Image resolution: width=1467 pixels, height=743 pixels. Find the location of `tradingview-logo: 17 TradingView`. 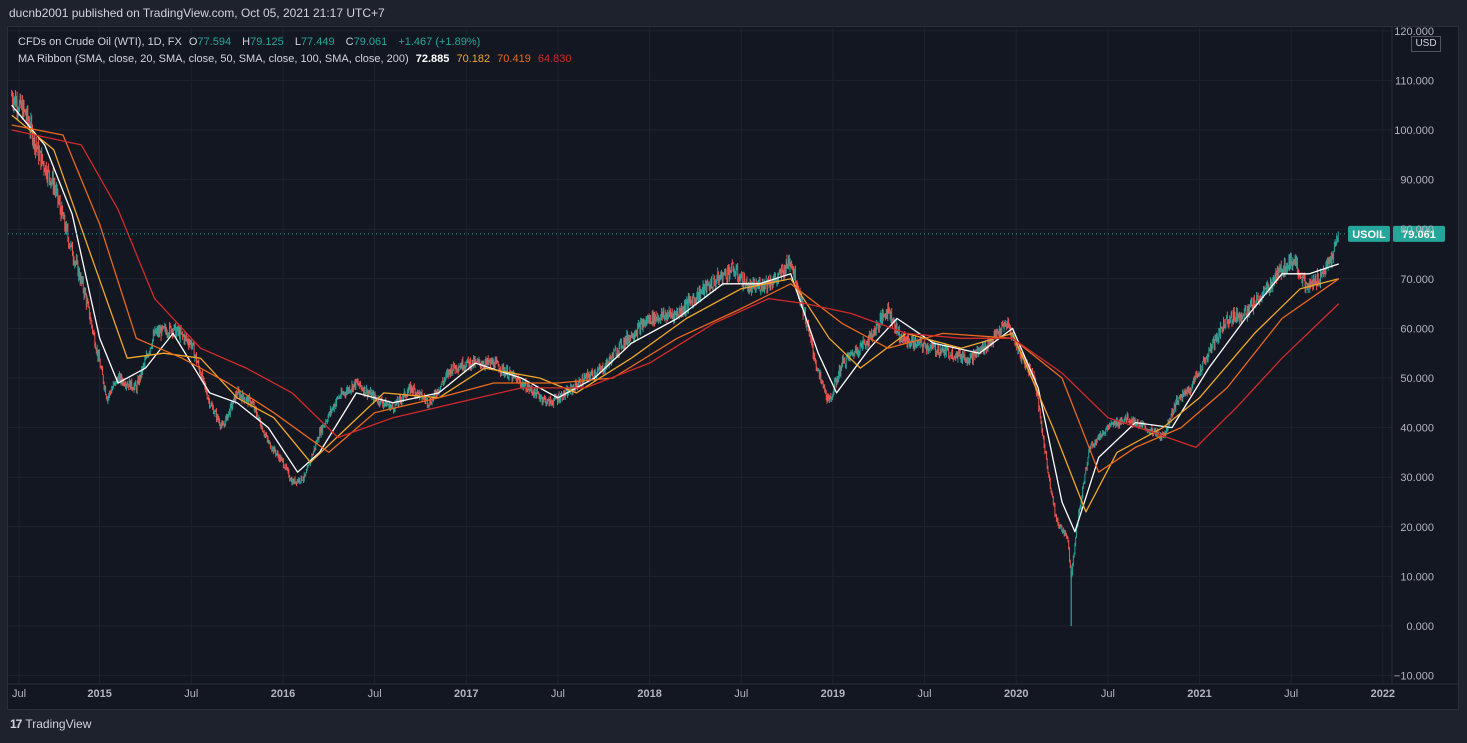

tradingview-logo: 17 TradingView is located at coordinates (50, 724).